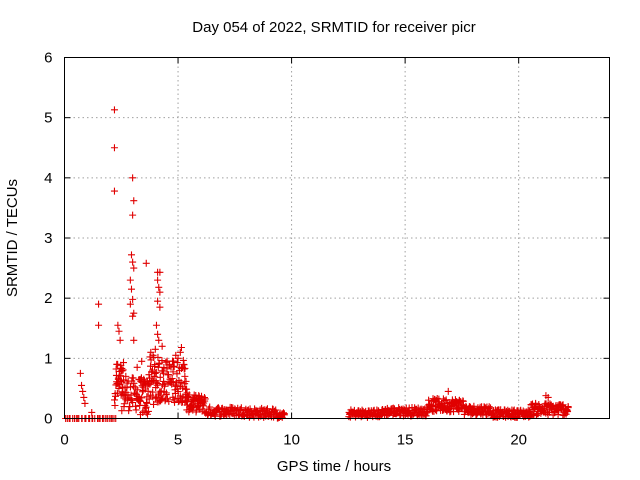  I want to click on y-tick-label: 0, so click(48, 419).